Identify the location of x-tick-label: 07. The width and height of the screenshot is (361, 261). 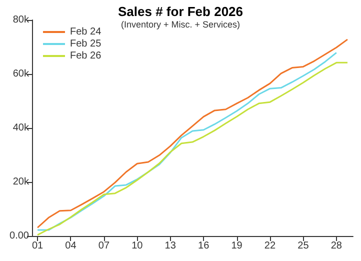
(104, 246).